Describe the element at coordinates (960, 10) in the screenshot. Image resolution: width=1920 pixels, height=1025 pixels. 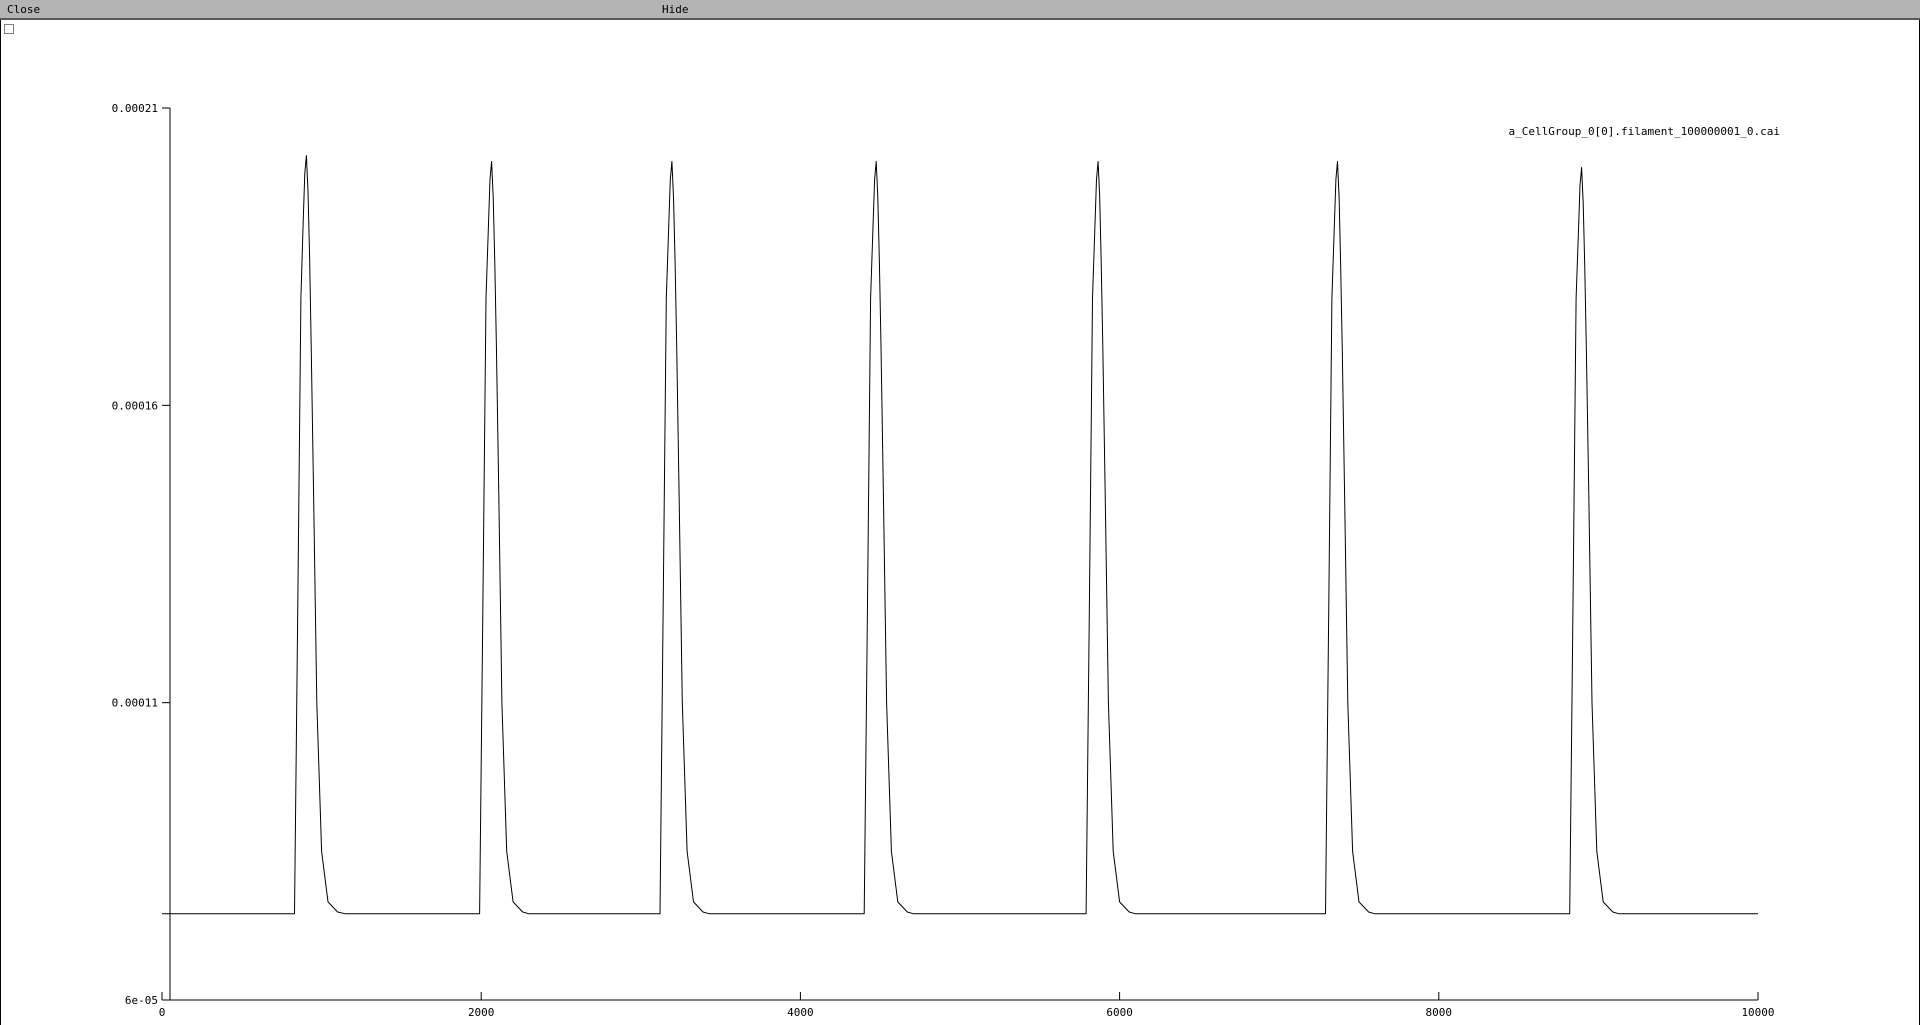
I see `window-toolbar: Close Hide` at that location.